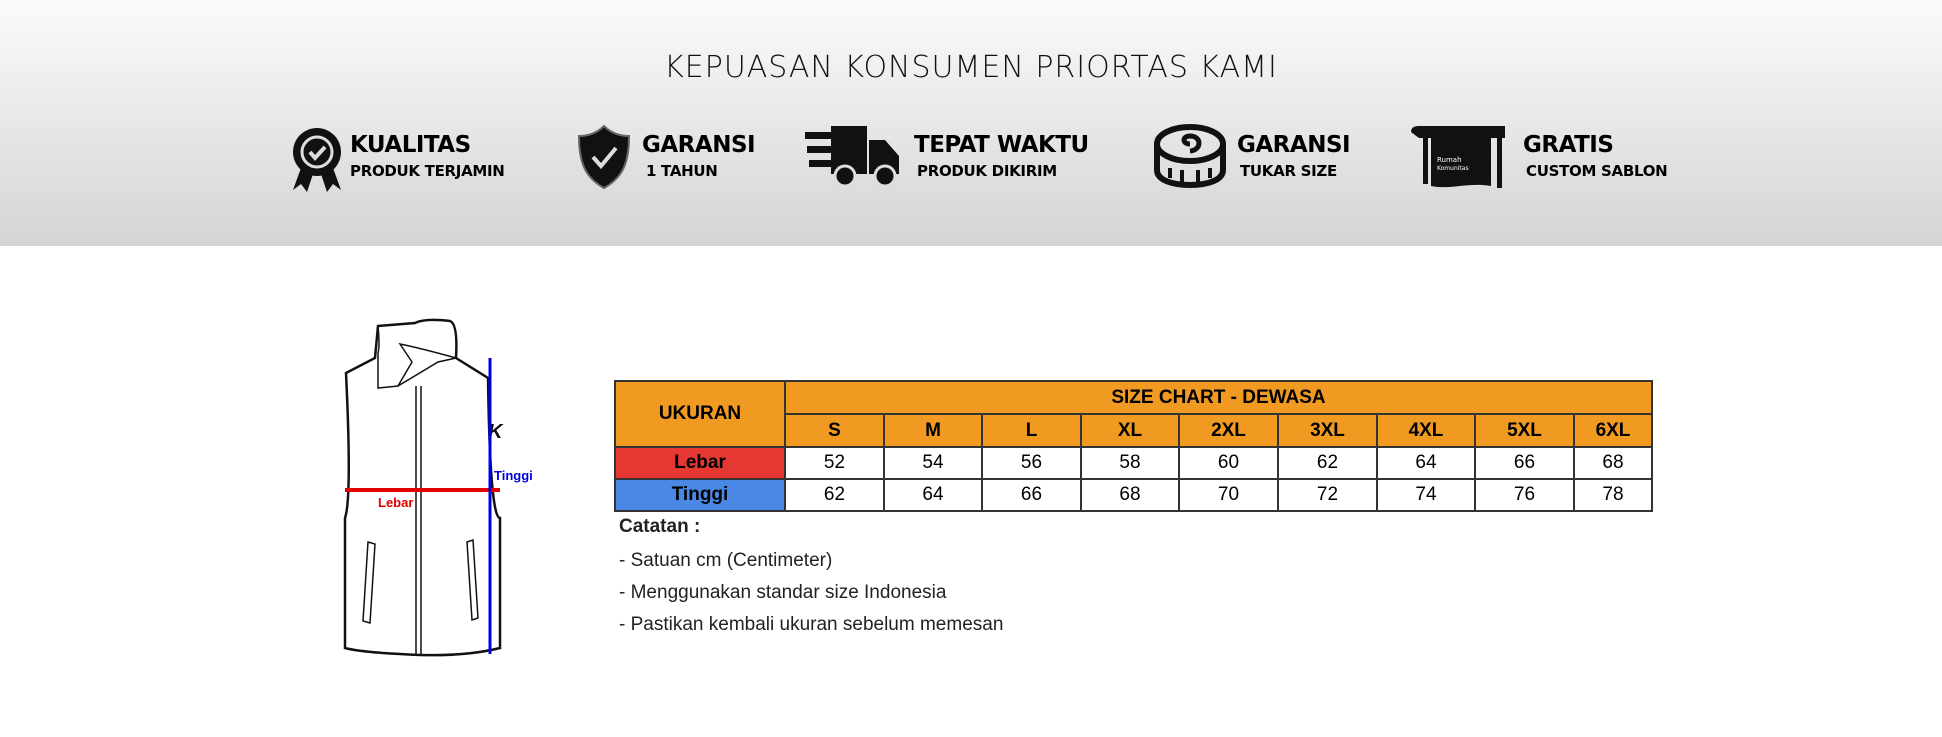 This screenshot has width=1942, height=737. Describe the element at coordinates (1190, 156) in the screenshot. I see `measuring-tape-icon` at that location.